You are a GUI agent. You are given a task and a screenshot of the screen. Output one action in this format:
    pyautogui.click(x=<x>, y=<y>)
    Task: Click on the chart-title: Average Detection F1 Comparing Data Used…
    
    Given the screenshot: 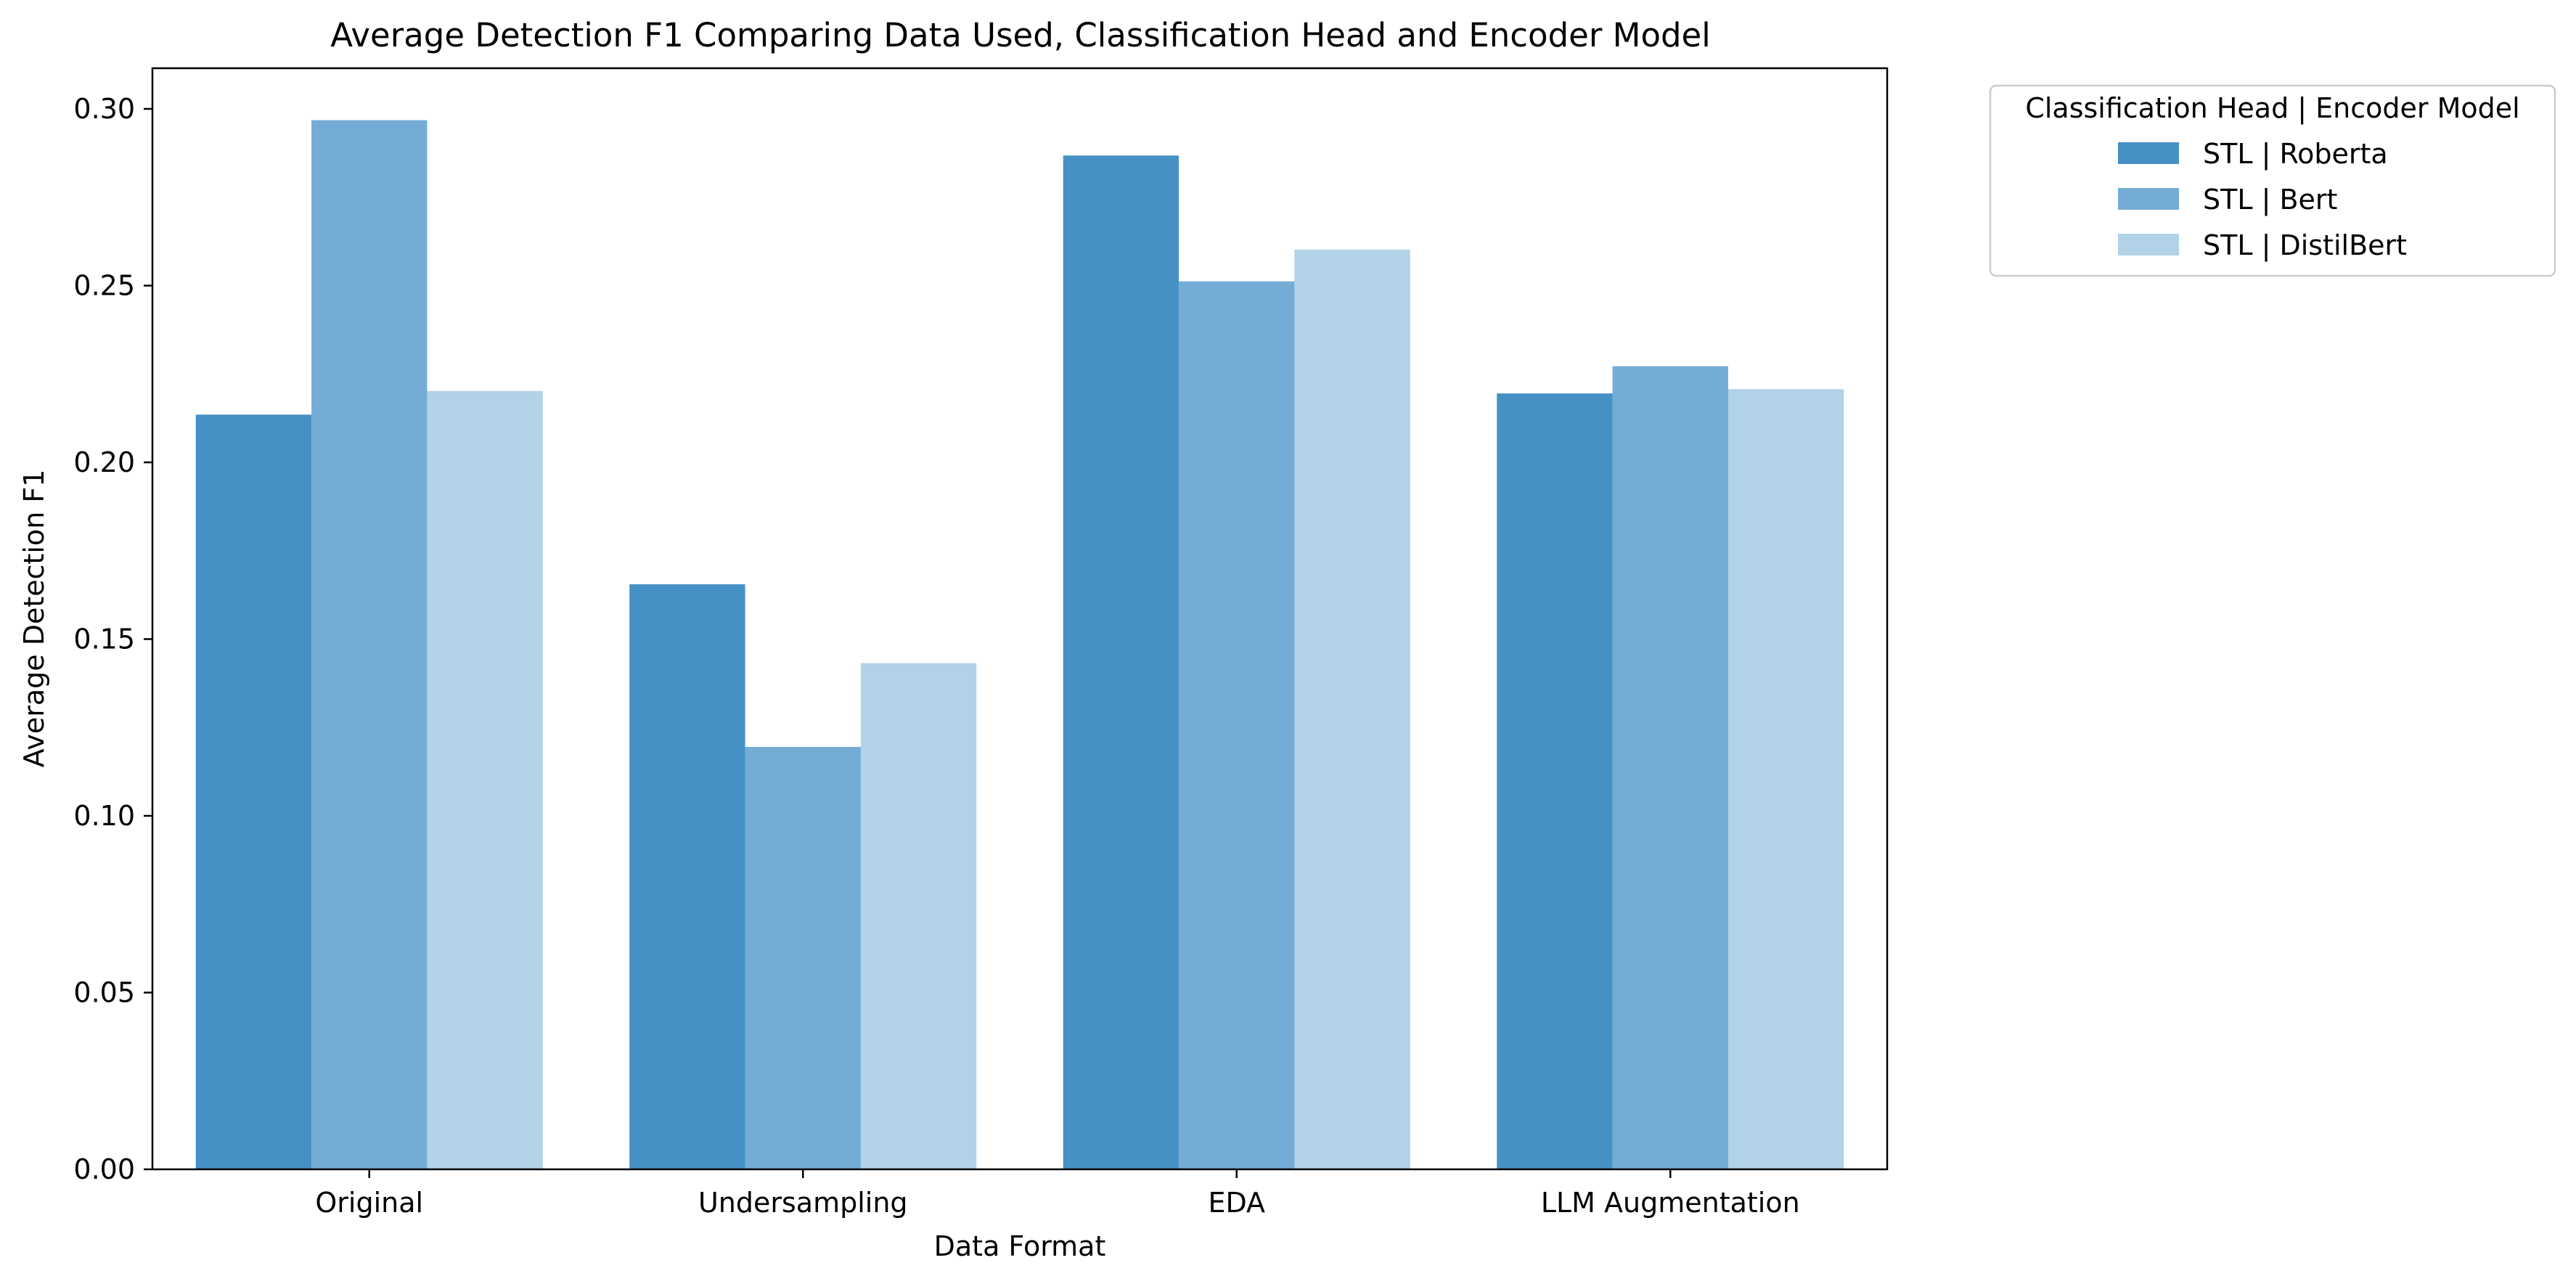 What is the action you would take?
    pyautogui.click(x=1021, y=35)
    